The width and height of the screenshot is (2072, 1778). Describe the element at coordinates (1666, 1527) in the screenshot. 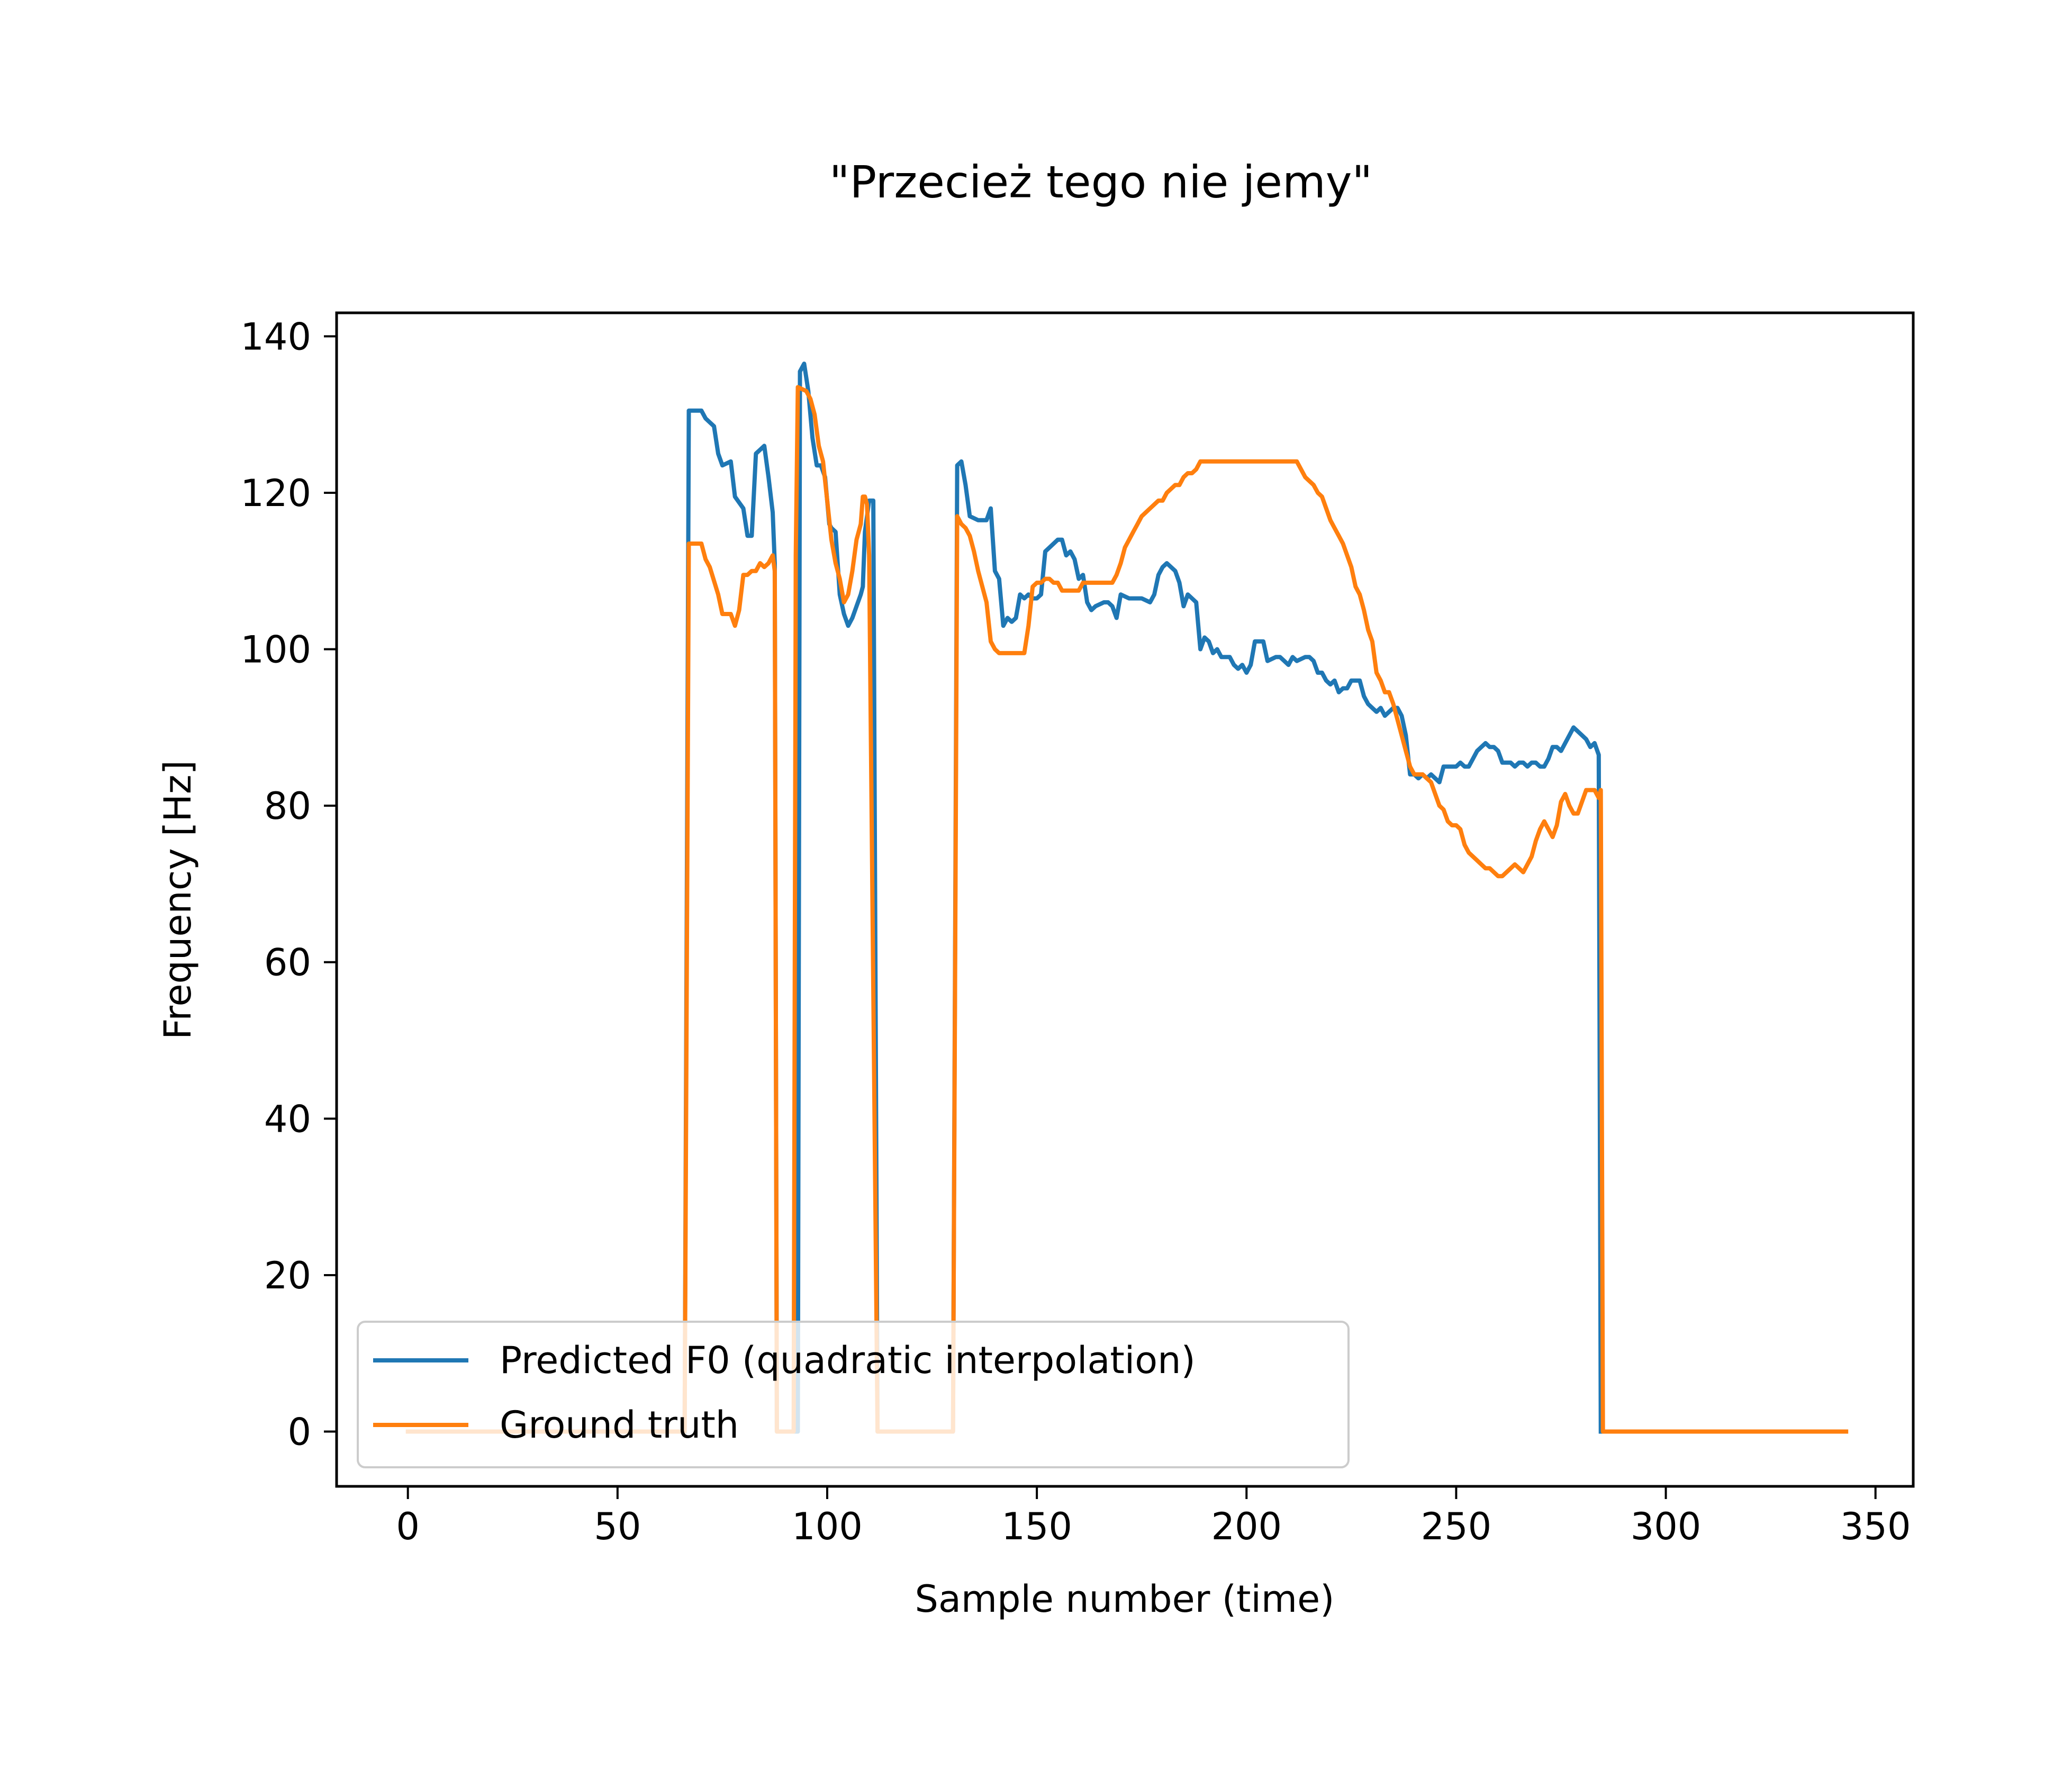

I see `x-tick-label: 300` at that location.